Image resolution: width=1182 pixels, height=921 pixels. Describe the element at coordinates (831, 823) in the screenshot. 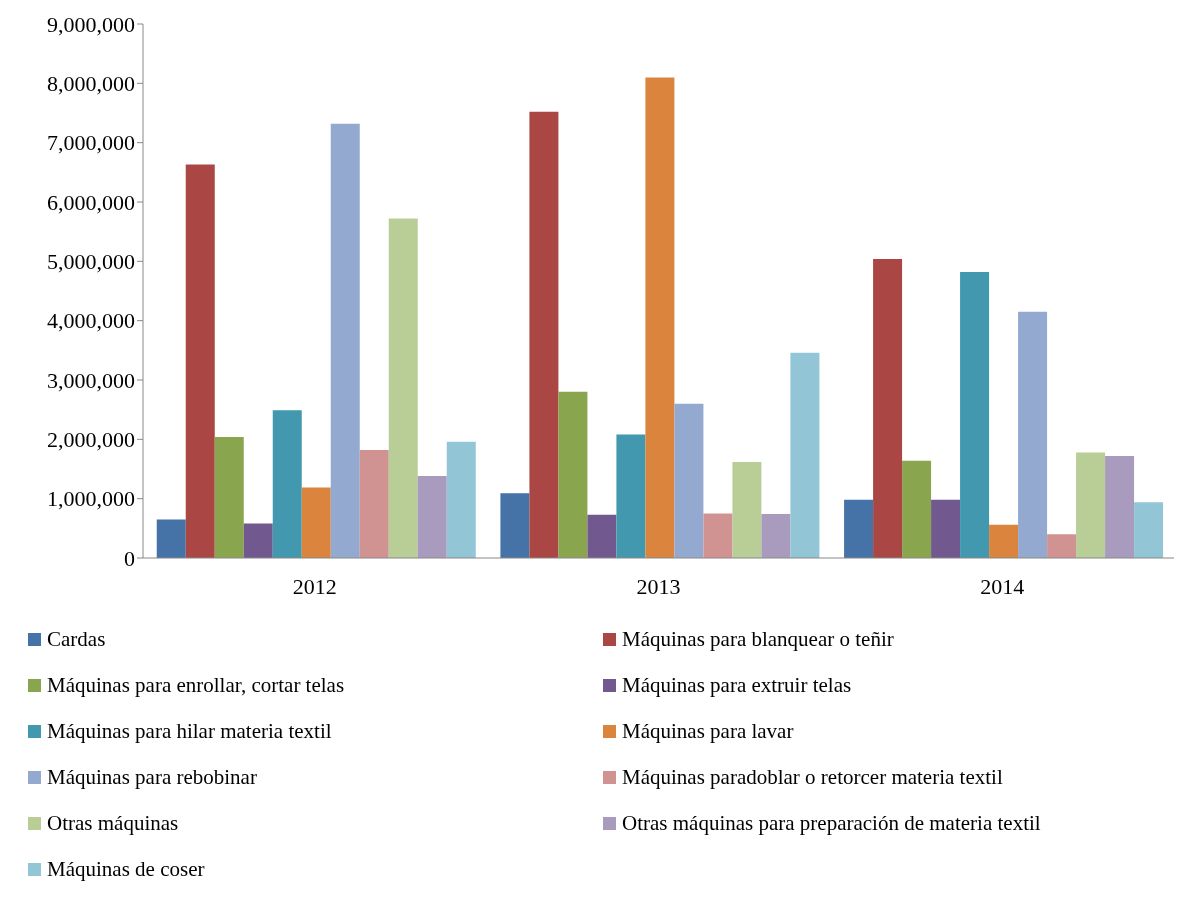

I see `legend-label: Otras máquinas para preparación de materia textil` at that location.